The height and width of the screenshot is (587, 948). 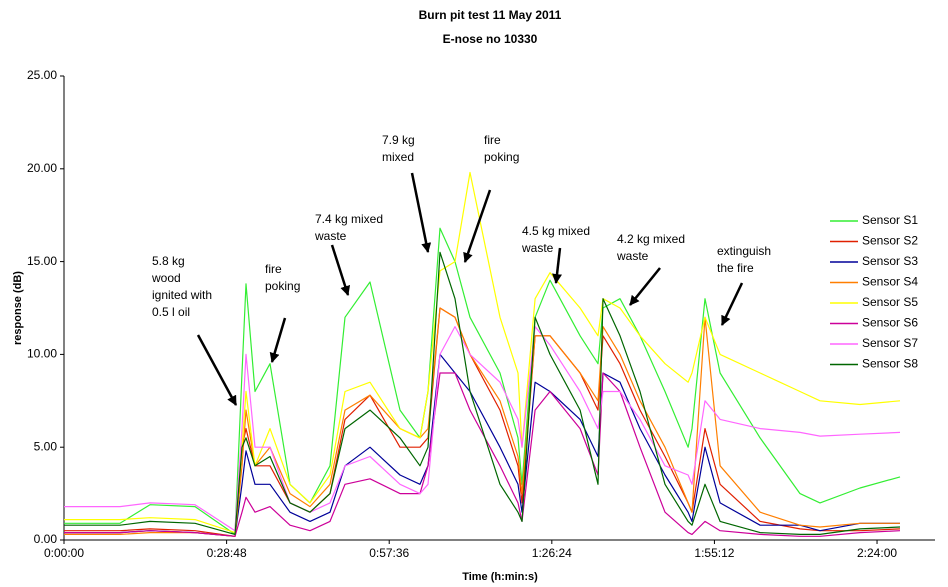 I want to click on legend-label: Sensor S3, so click(x=890, y=261).